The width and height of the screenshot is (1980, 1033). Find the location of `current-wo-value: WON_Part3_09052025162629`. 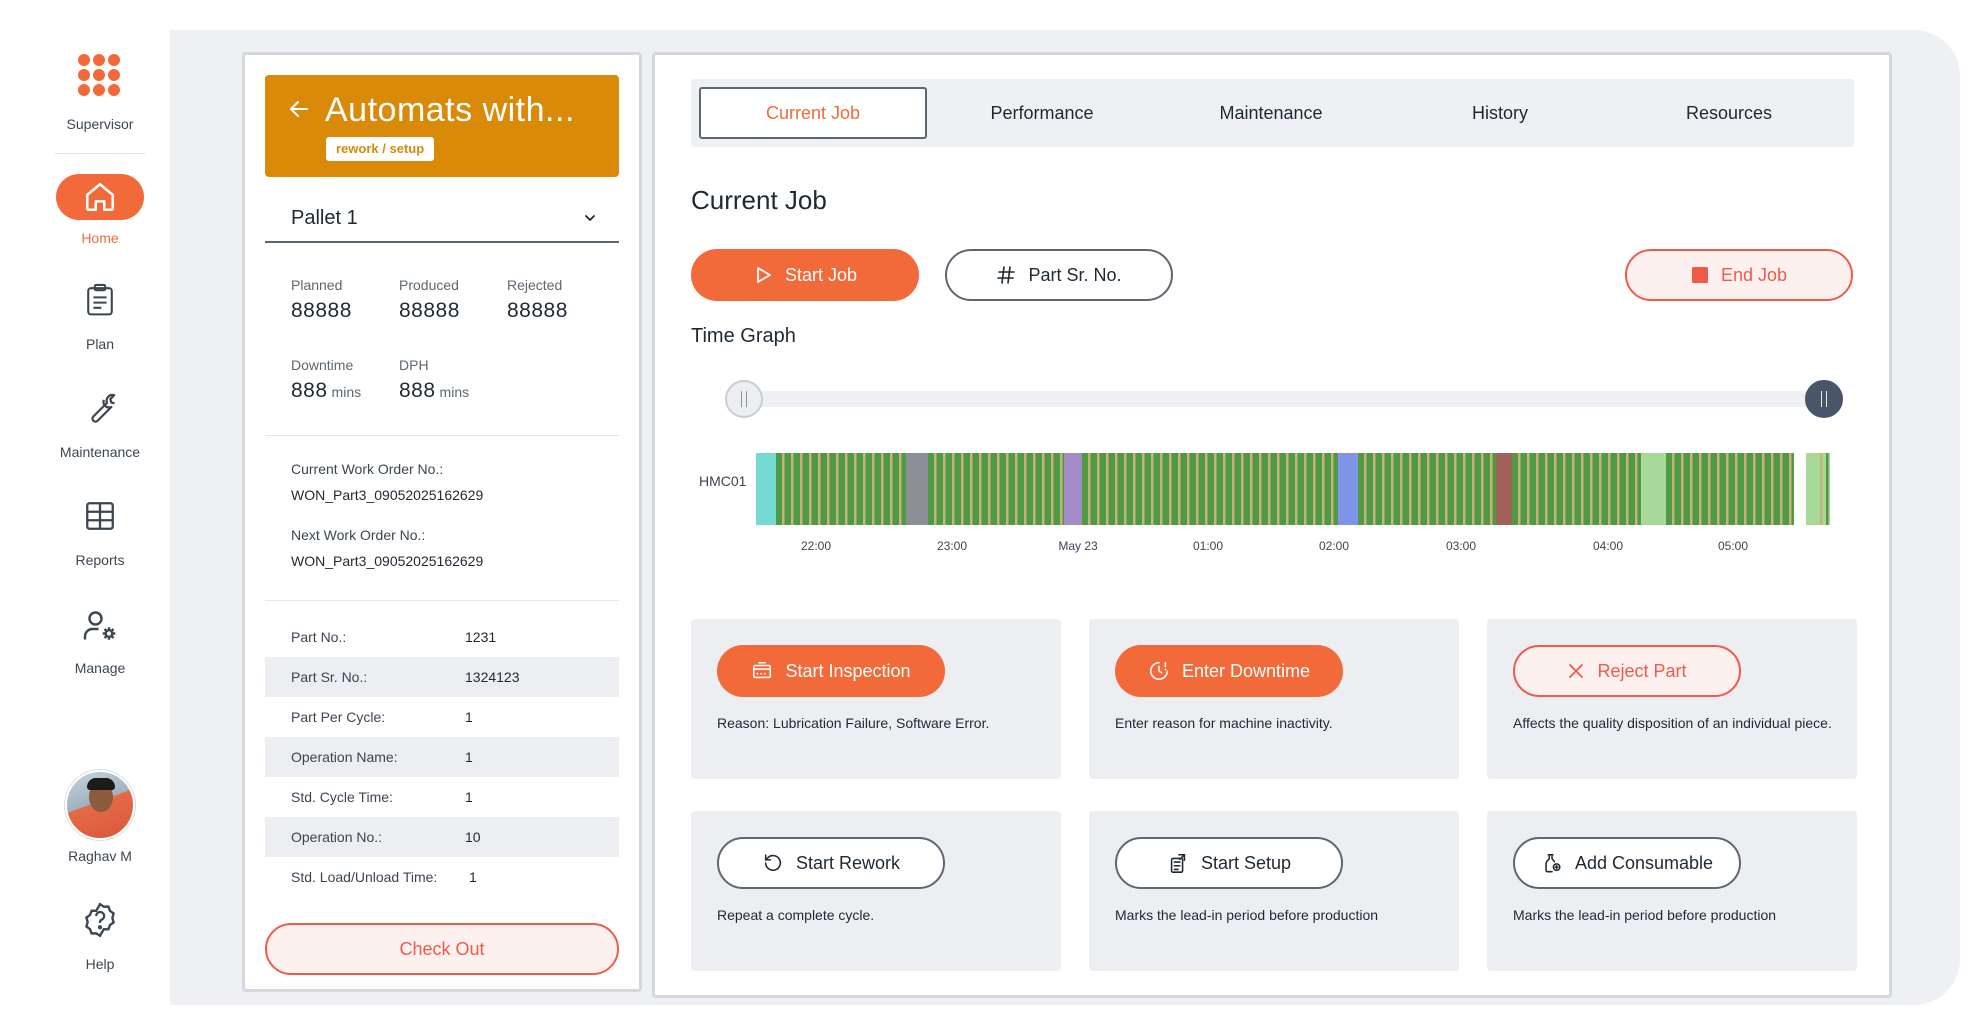

current-wo-value: WON_Part3_09052025162629 is located at coordinates (387, 495).